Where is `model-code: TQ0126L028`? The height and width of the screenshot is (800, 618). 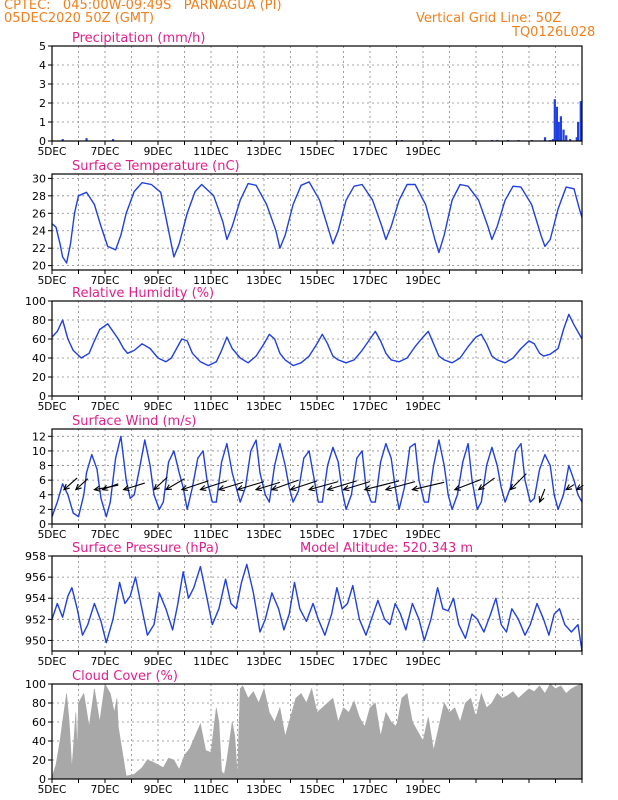 model-code: TQ0126L028 is located at coordinates (554, 32).